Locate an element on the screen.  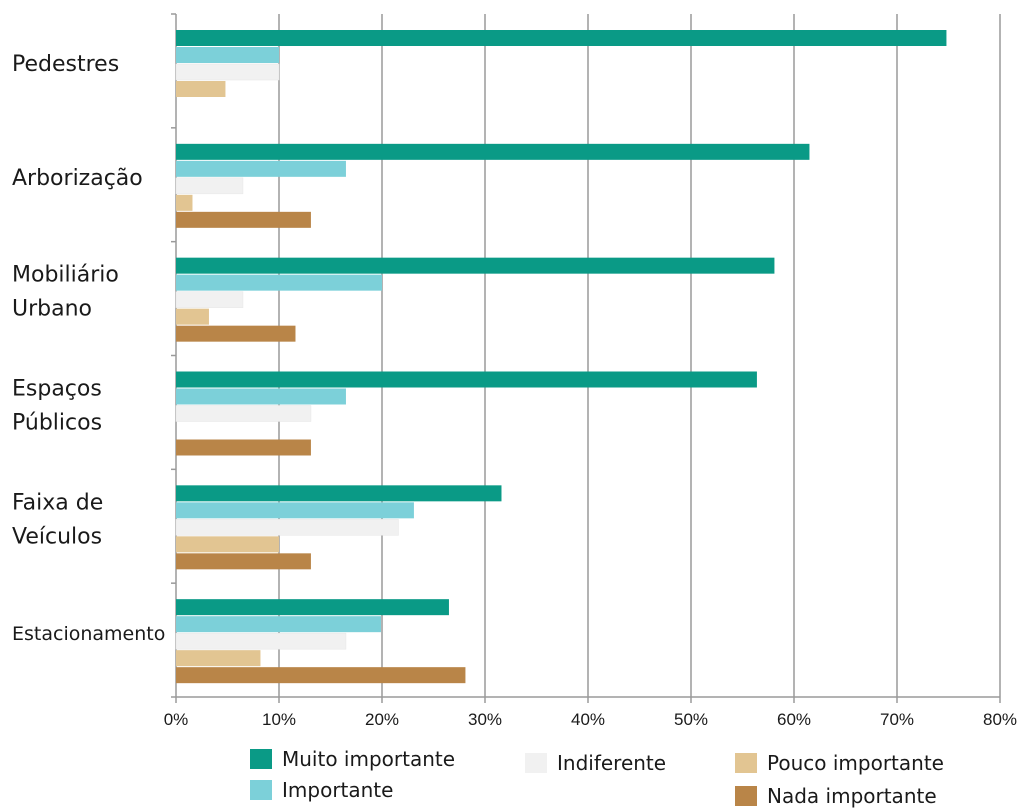
category-label: Urbano is located at coordinates (52, 309).